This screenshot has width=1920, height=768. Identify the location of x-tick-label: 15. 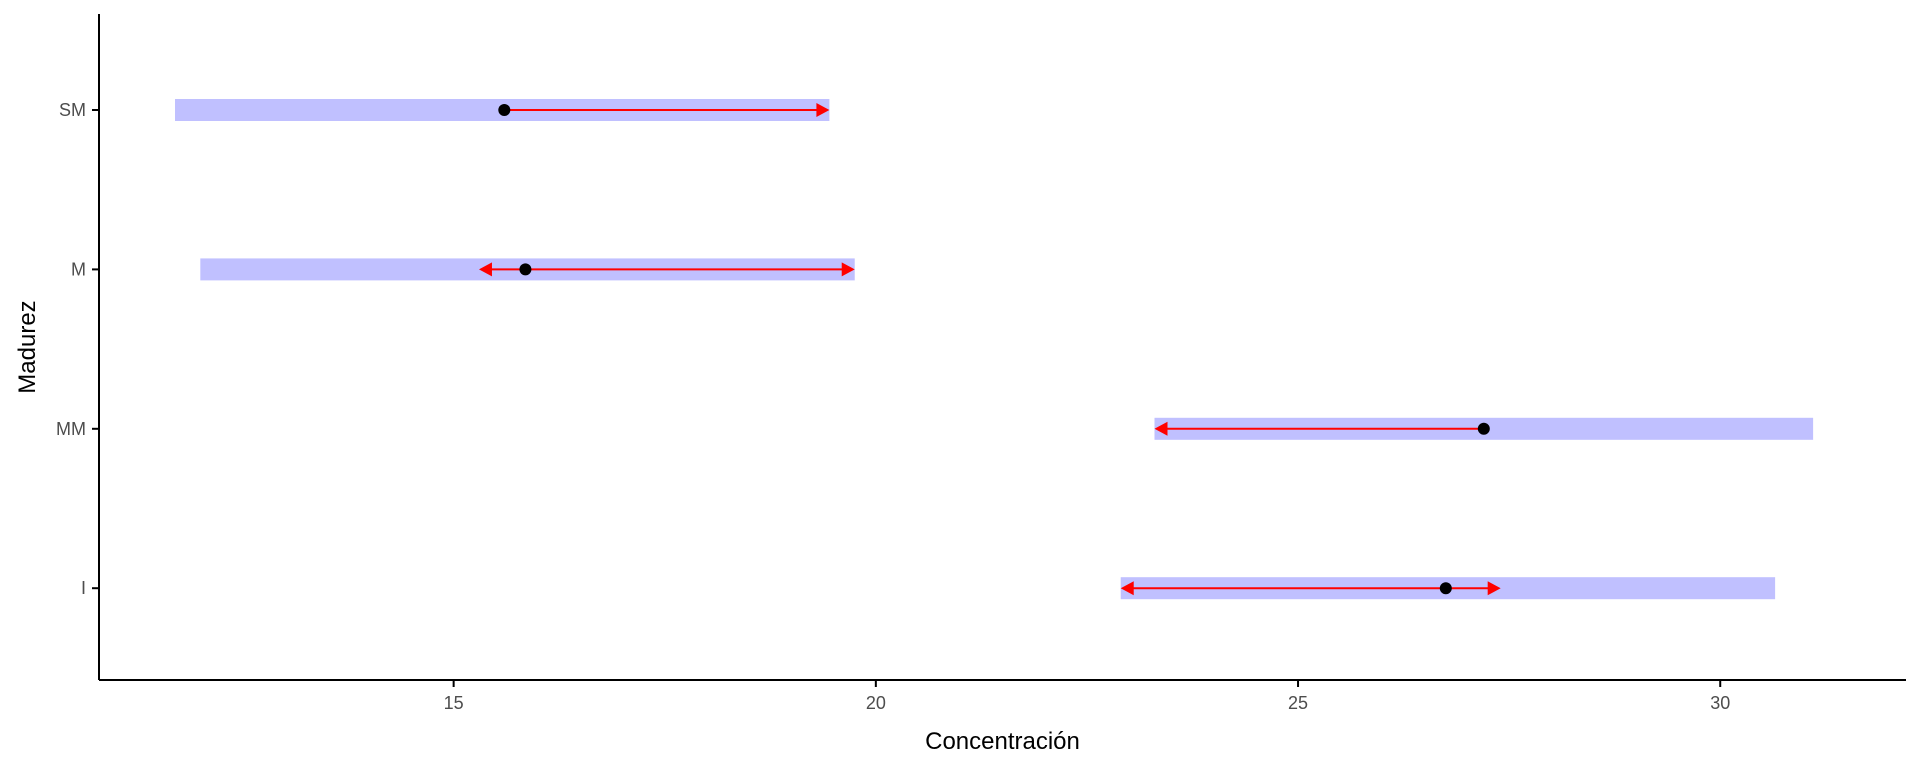
(454, 703).